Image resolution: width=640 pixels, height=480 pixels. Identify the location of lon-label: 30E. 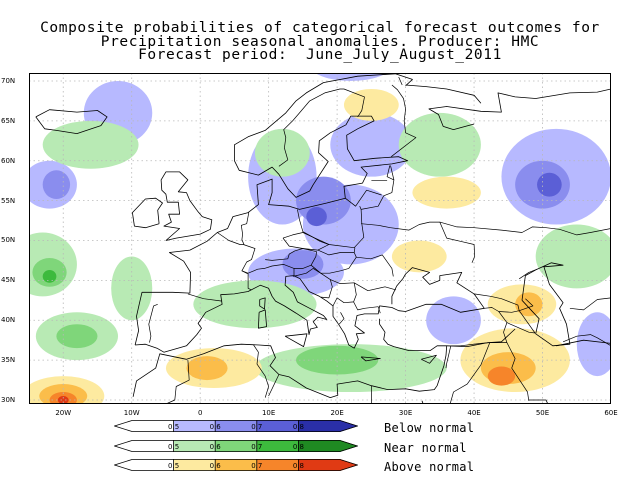
(405, 413).